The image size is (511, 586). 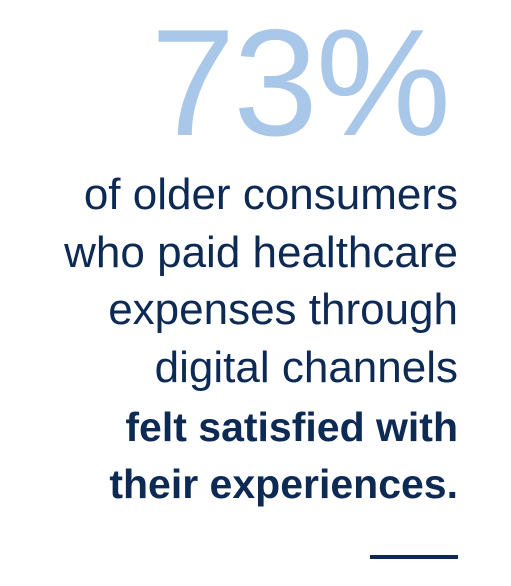 I want to click on stat-line: of older consumers, so click(x=270, y=194).